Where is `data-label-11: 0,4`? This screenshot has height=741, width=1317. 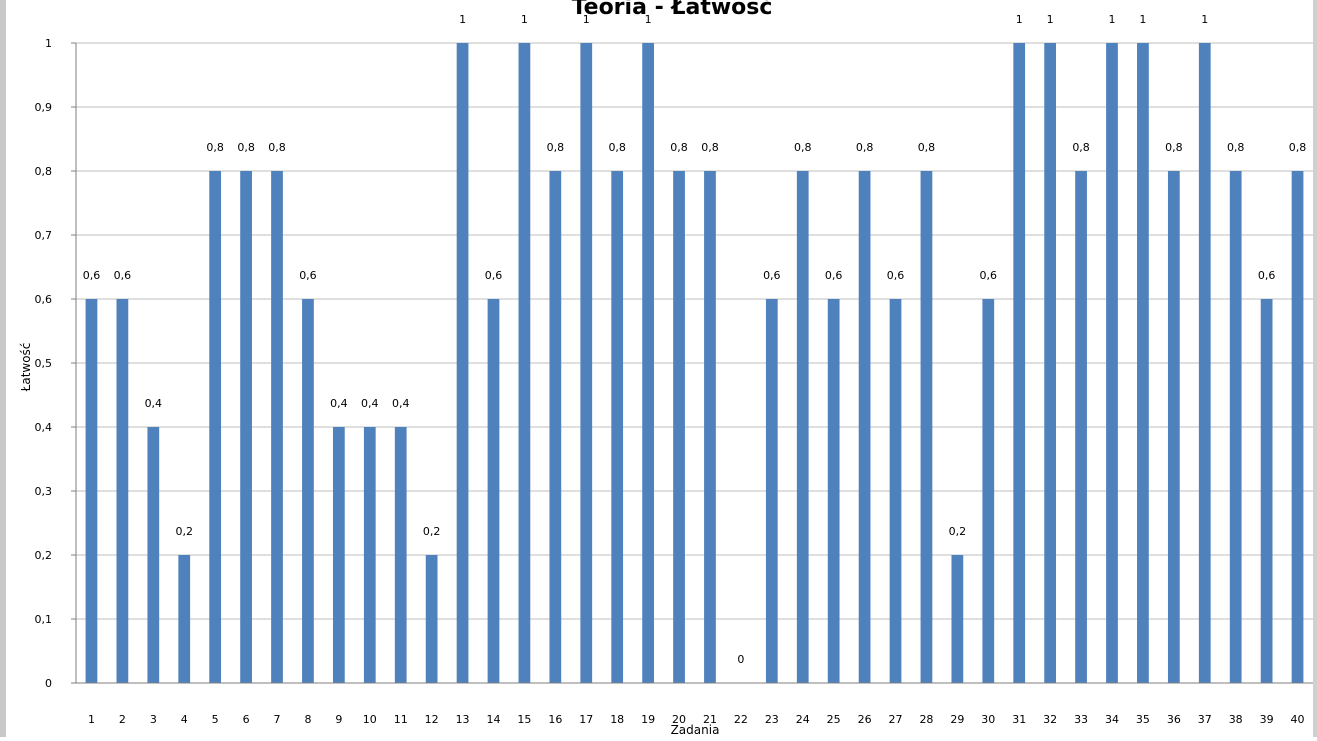 data-label-11: 0,4 is located at coordinates (401, 403).